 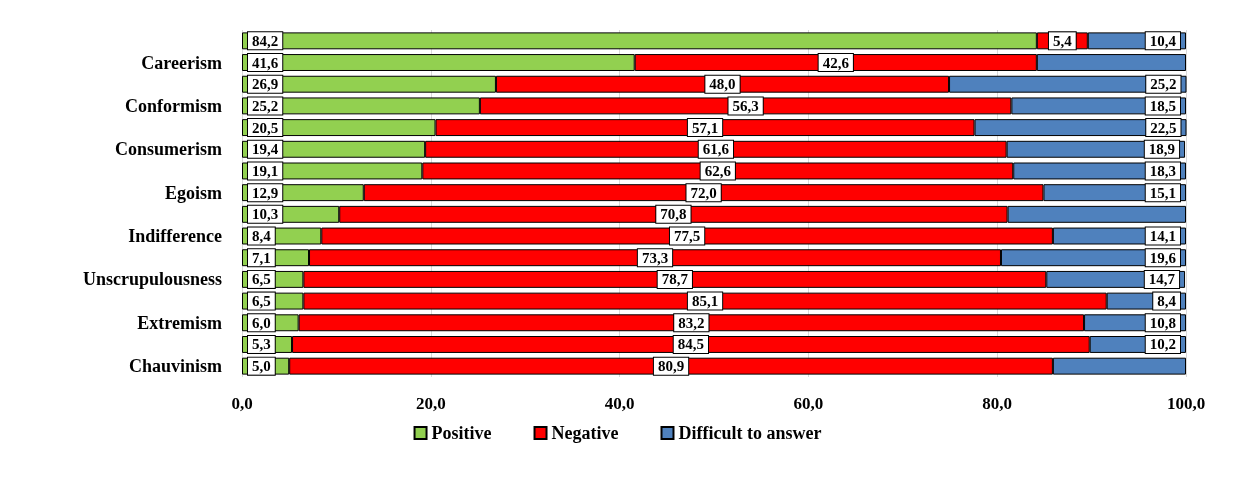 What do you see at coordinates (1162, 279) in the screenshot?
I see `data-label: 14,7` at bounding box center [1162, 279].